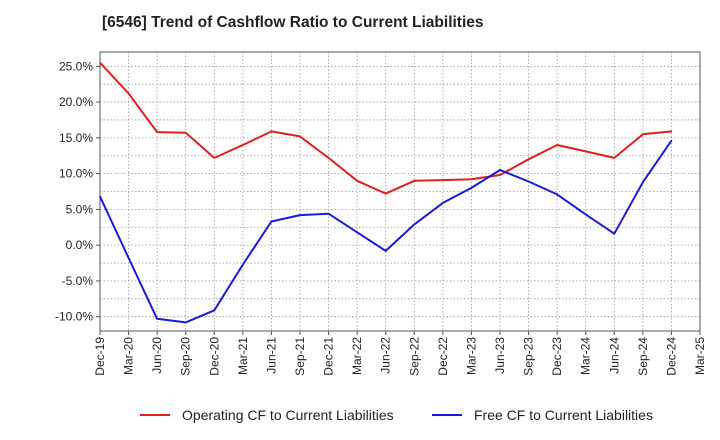 The height and width of the screenshot is (440, 720). I want to click on x-tick-label: Mar-24, so click(586, 356).